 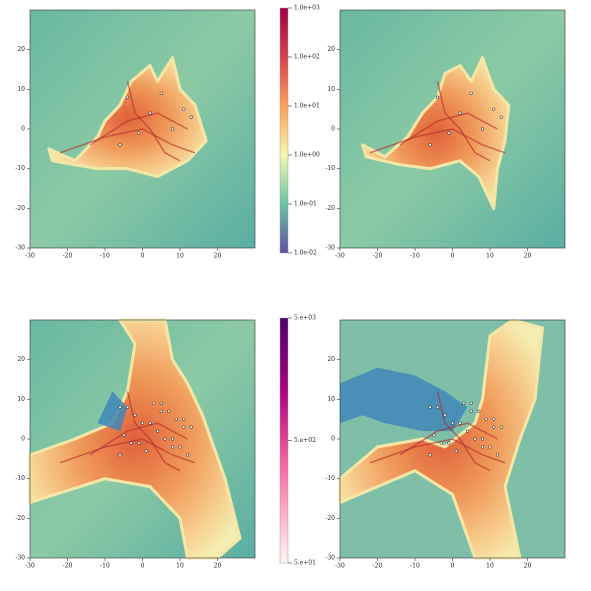 I want to click on gas-cloud, so click(x=441, y=439).